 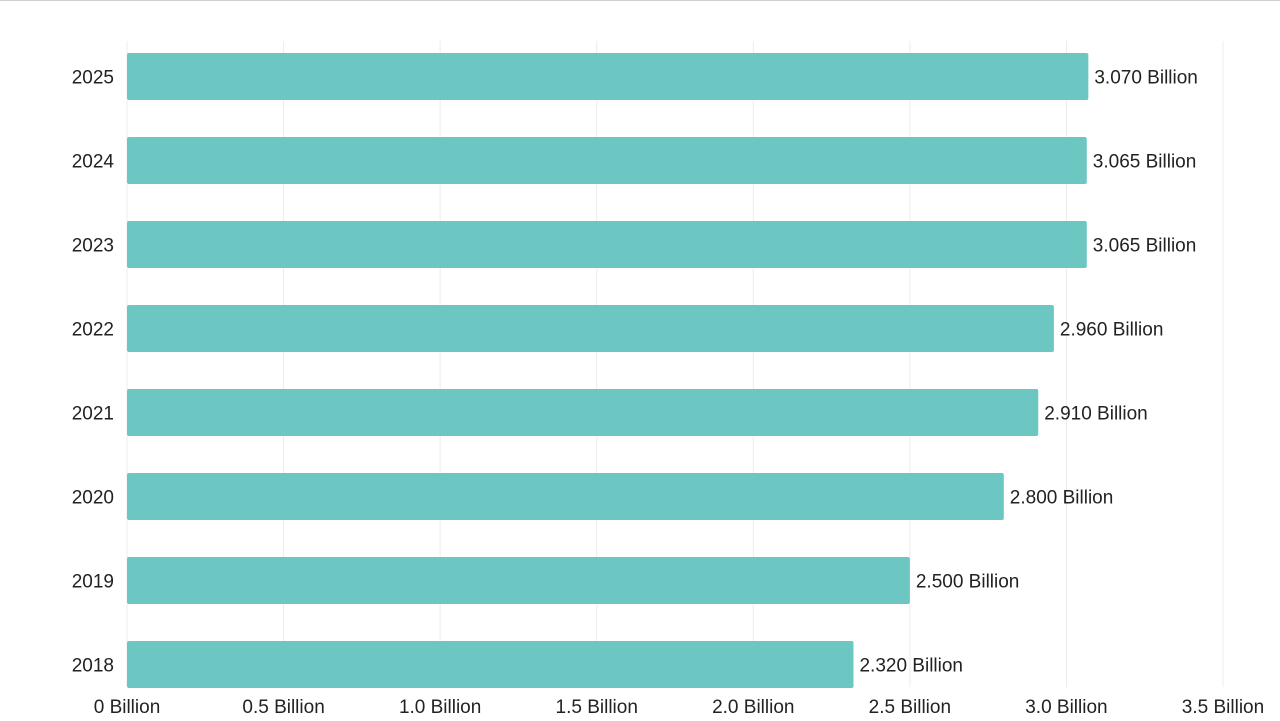 I want to click on y-tick-label-2022: 2022, so click(x=93, y=330).